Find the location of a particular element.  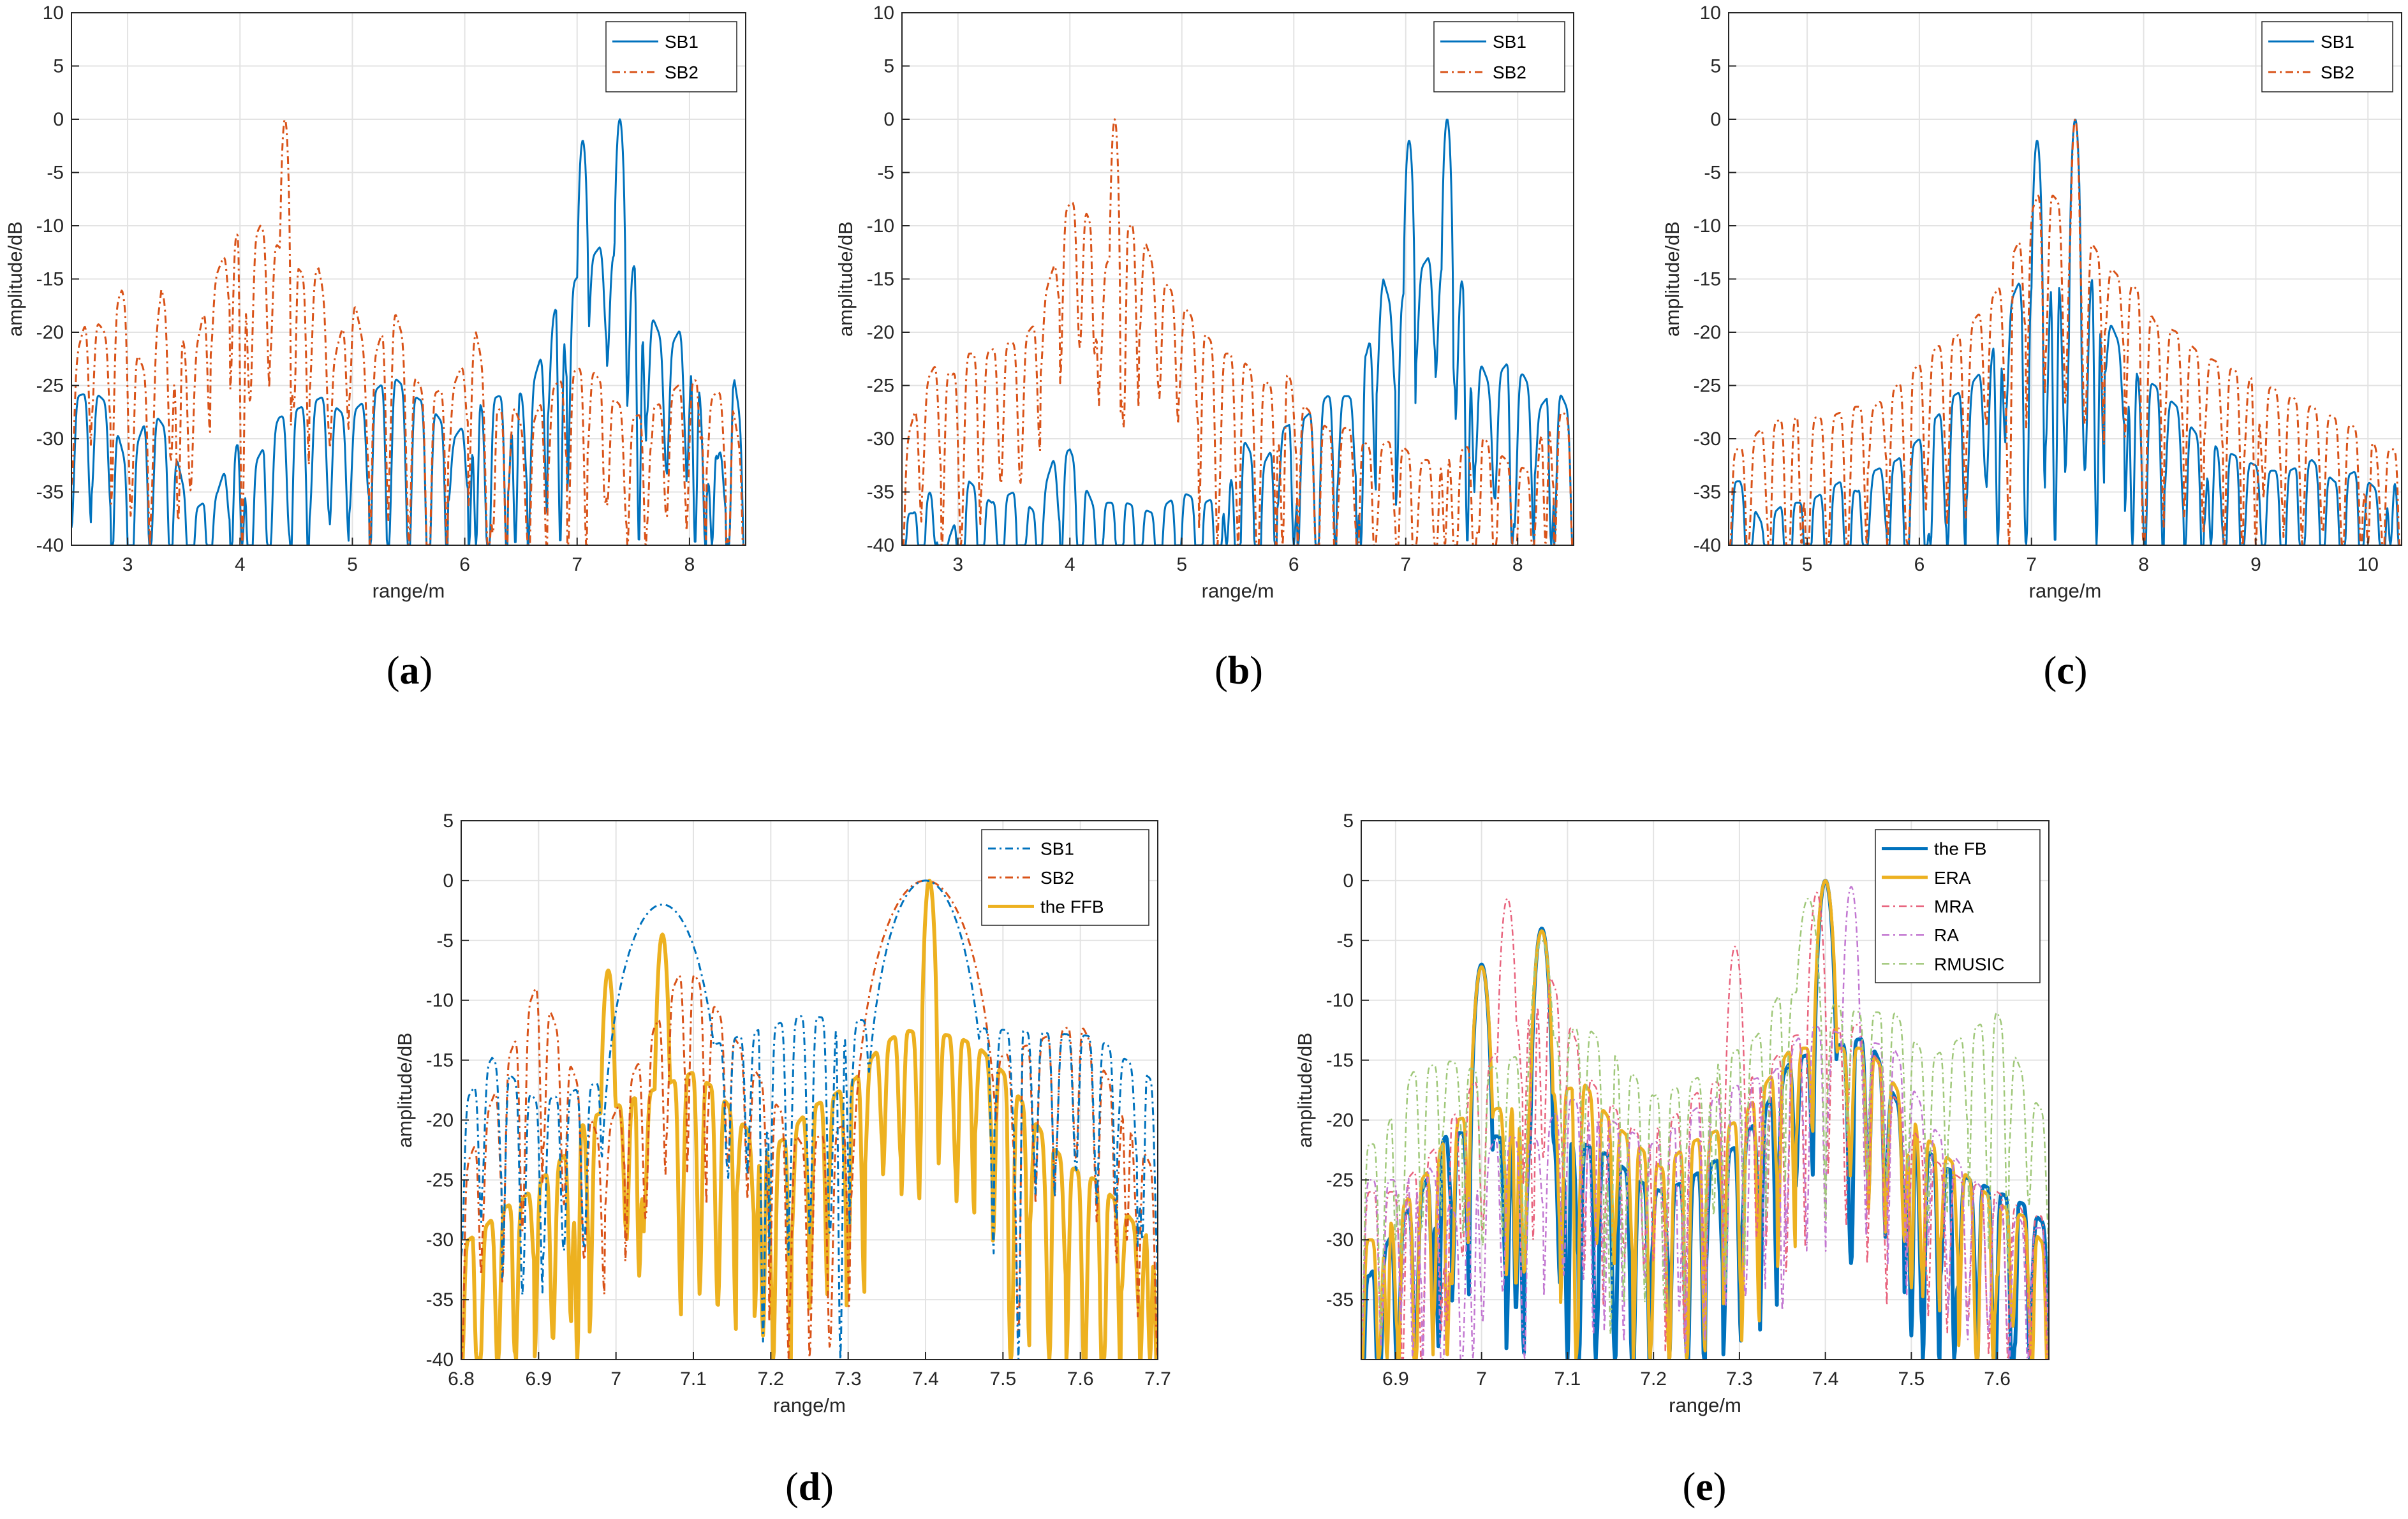

series-line-the-ffb is located at coordinates (809, 1119).